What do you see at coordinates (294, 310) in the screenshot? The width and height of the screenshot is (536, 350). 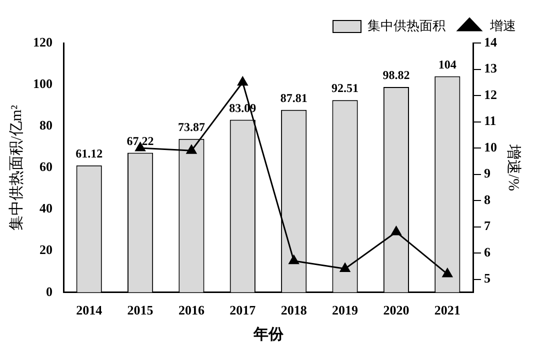 I see `x-tick-label: 2018` at bounding box center [294, 310].